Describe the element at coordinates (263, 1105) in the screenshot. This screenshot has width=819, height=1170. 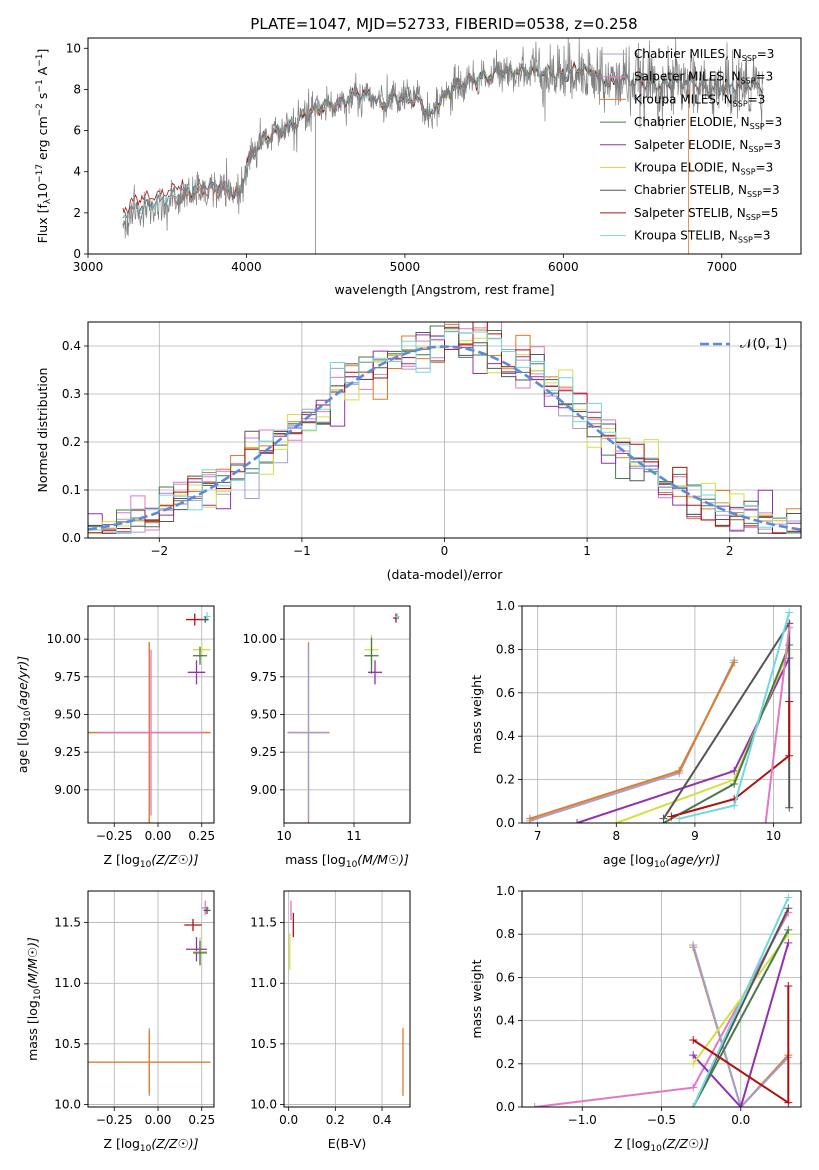
I see `y-tick-label: 10.0` at that location.